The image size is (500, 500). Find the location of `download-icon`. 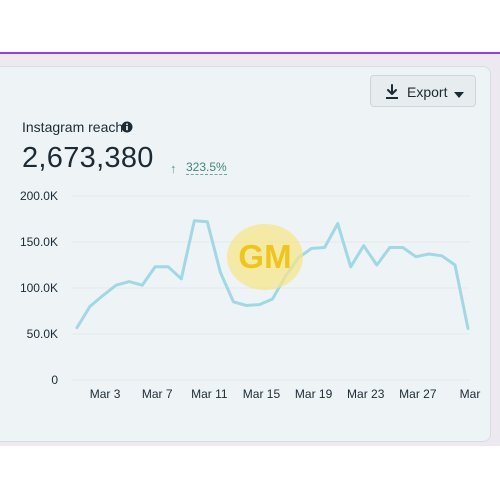

download-icon is located at coordinates (392, 94).